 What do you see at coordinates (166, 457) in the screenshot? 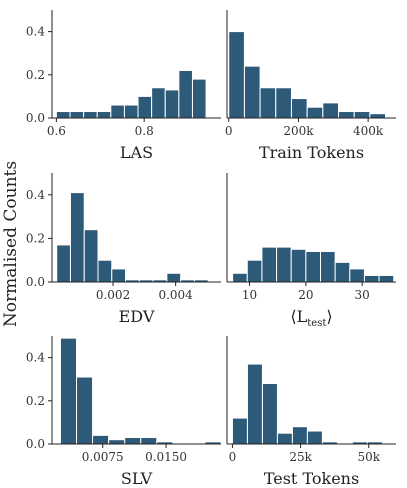
I see `x-tick-label: 0.0150` at bounding box center [166, 457].